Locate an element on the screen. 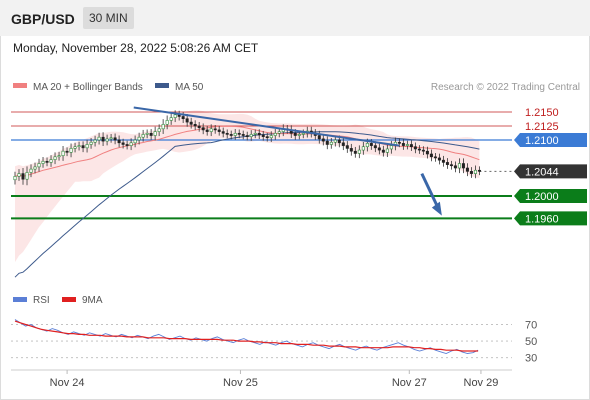  forecast-arrow-head is located at coordinates (436, 208).